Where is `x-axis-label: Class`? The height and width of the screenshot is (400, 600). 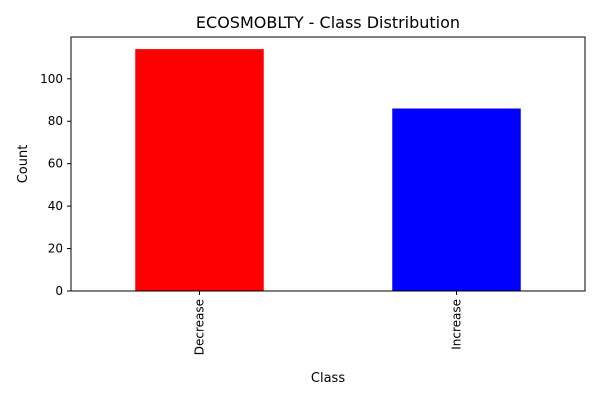 x-axis-label: Class is located at coordinates (328, 378).